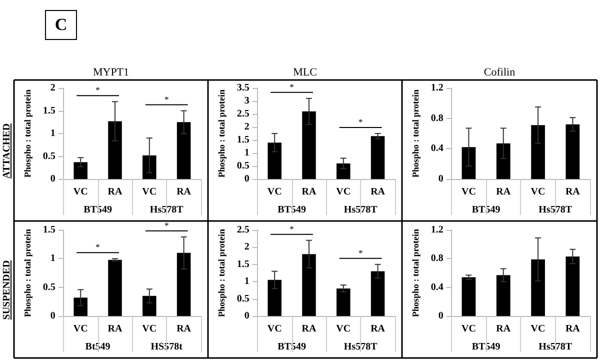  I want to click on chart-title: MYPT1, so click(111, 72).